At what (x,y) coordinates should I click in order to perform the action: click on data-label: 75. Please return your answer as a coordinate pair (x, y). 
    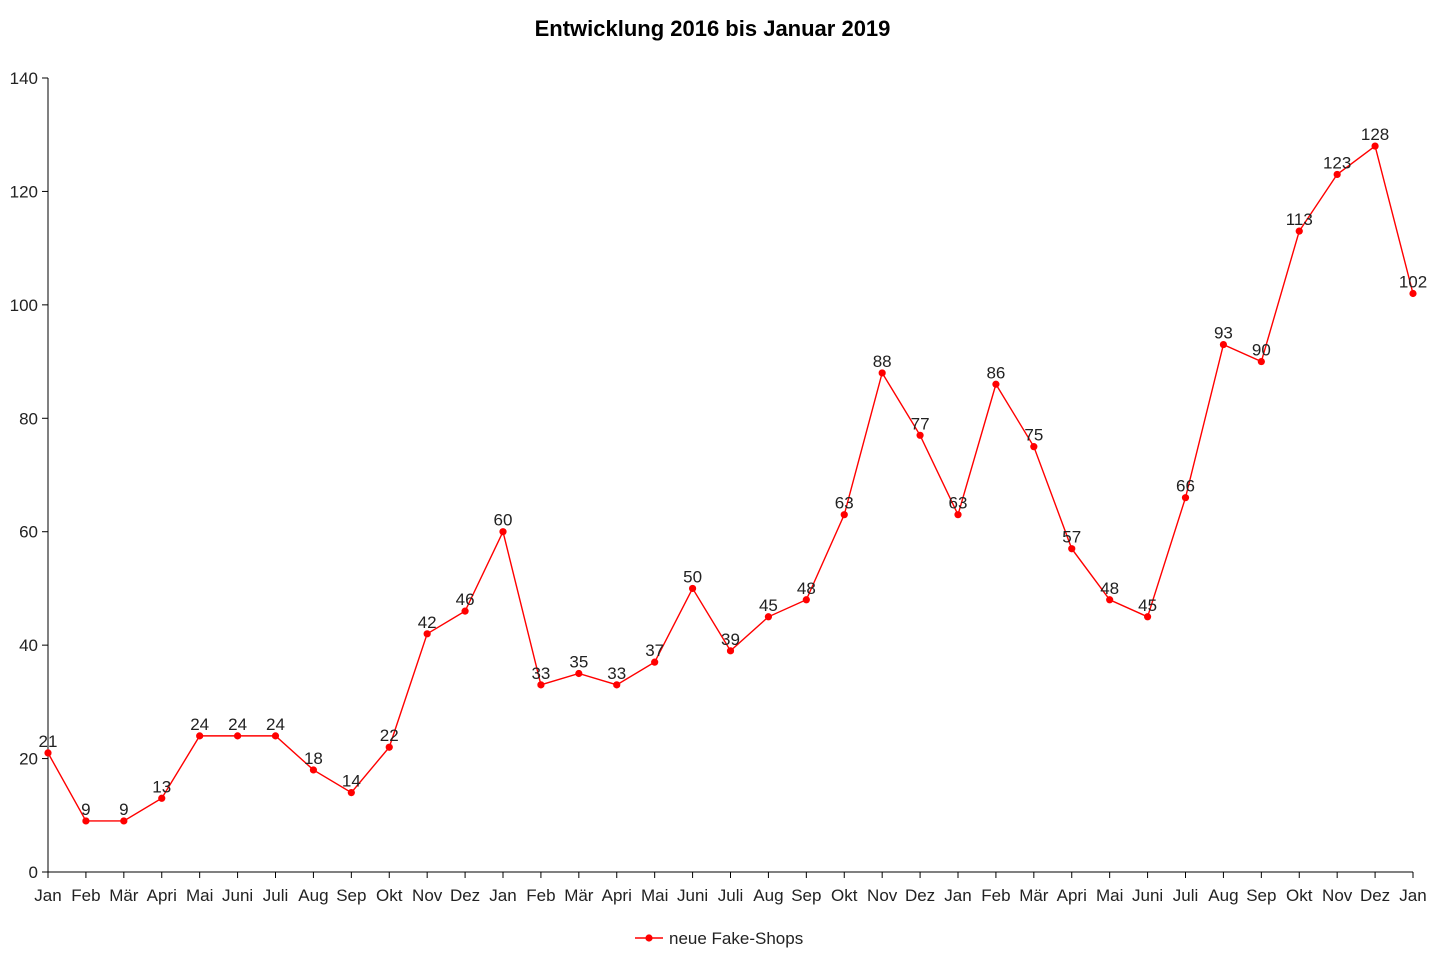
    Looking at the image, I should click on (1033, 435).